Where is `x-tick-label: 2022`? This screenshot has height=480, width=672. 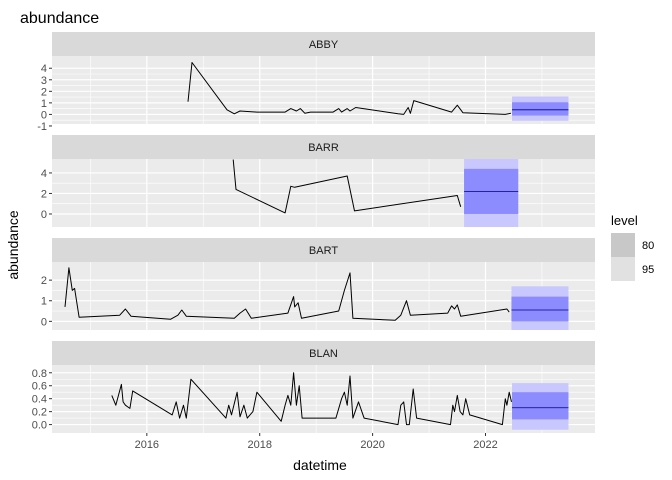 x-tick-label: 2022 is located at coordinates (485, 445).